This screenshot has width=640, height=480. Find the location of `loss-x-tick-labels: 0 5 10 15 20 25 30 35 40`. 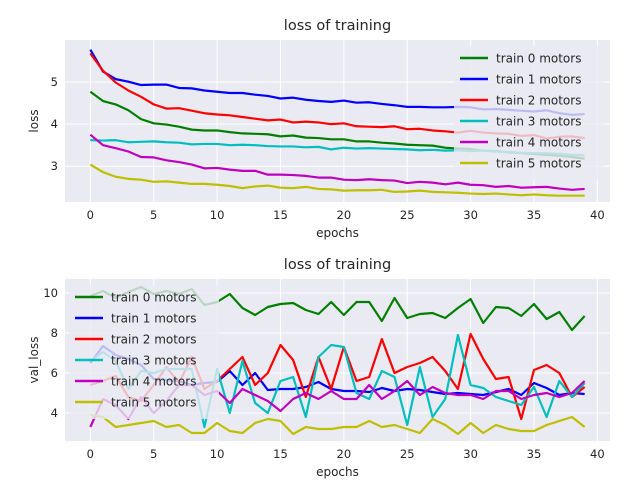

loss-x-tick-labels: 0 5 10 15 20 25 30 35 40 is located at coordinates (346, 215).